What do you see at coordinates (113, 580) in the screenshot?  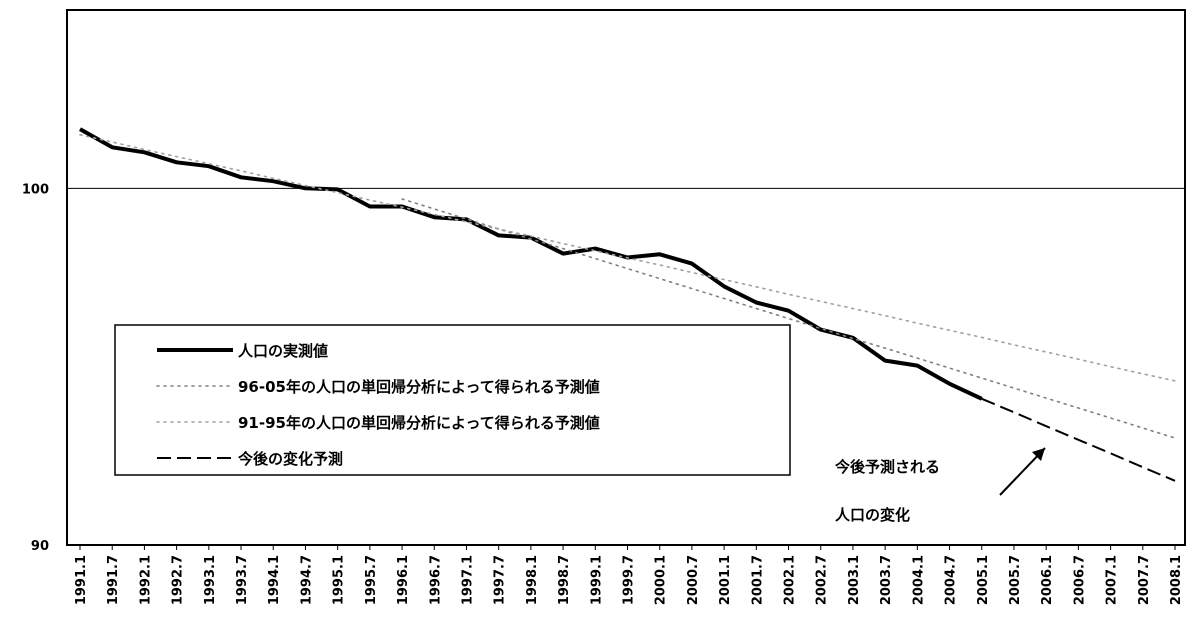 I see `x-tick-label: 1991.7` at bounding box center [113, 580].